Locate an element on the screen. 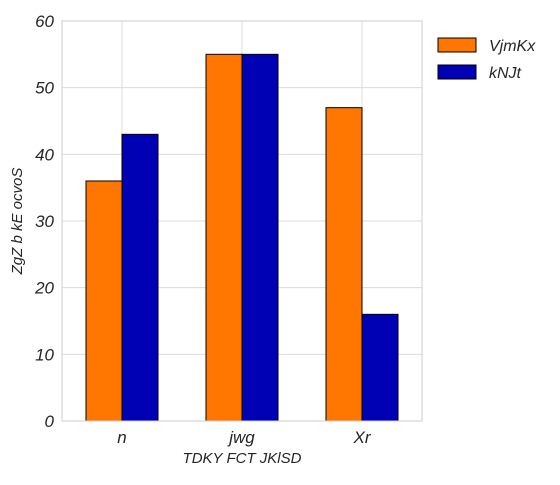  x-tick-label-xr: Xr is located at coordinates (362, 437).